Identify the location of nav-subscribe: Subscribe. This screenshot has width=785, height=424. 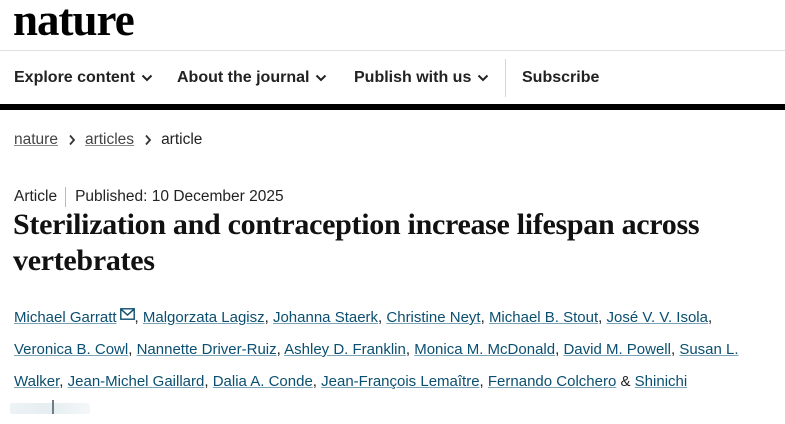
(560, 77).